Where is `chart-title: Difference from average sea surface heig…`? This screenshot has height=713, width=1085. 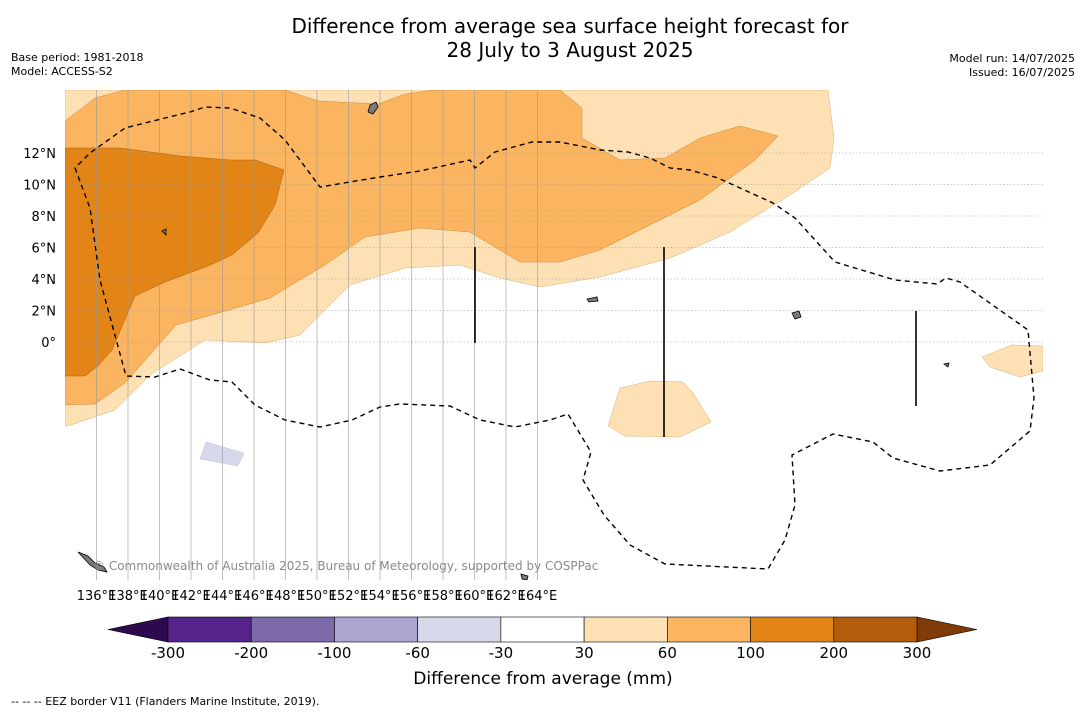 chart-title: Difference from average sea surface heig… is located at coordinates (542, 38).